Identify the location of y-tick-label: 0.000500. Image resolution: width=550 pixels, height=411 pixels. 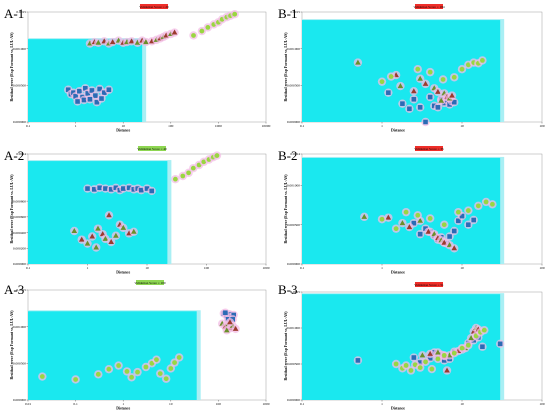
(293, 225).